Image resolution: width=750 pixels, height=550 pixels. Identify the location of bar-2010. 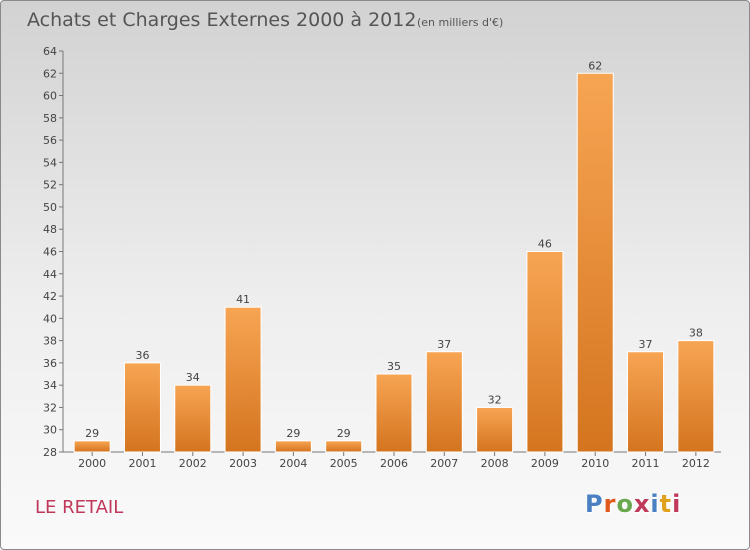
(595, 262).